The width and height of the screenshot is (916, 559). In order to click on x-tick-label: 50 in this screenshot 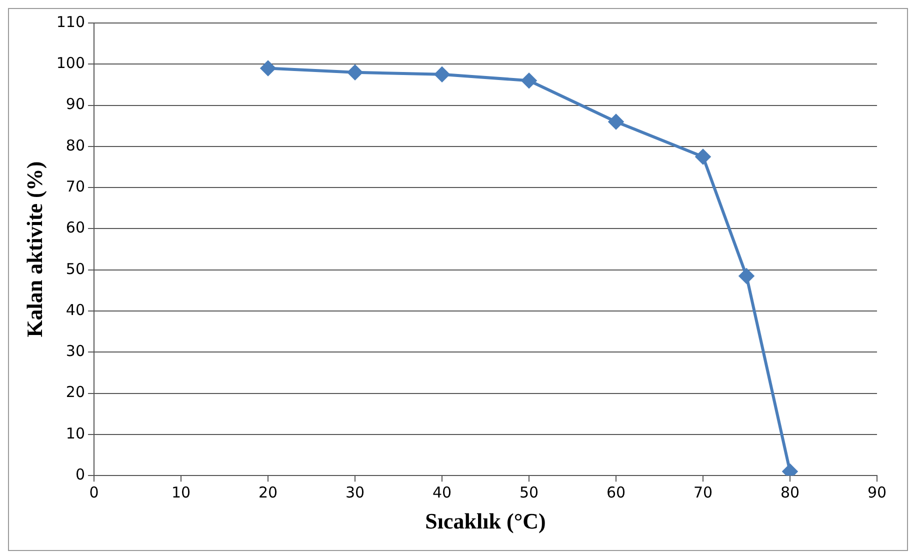, I will do `click(529, 492)`.